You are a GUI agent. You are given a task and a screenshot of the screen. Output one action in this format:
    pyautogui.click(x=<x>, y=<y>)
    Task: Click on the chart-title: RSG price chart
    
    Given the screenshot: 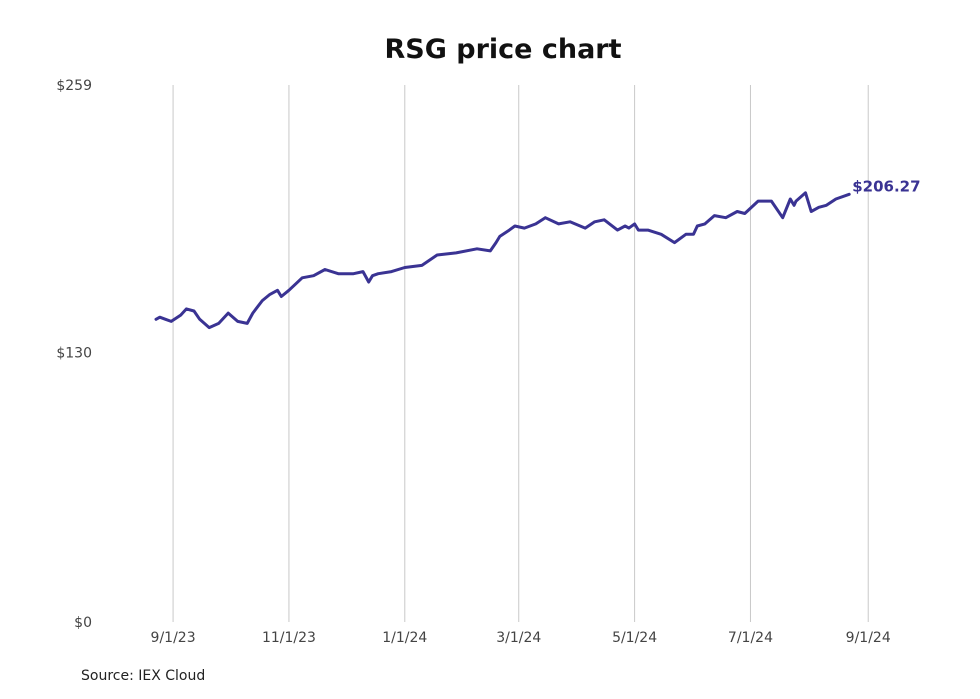 What is the action you would take?
    pyautogui.click(x=502, y=49)
    